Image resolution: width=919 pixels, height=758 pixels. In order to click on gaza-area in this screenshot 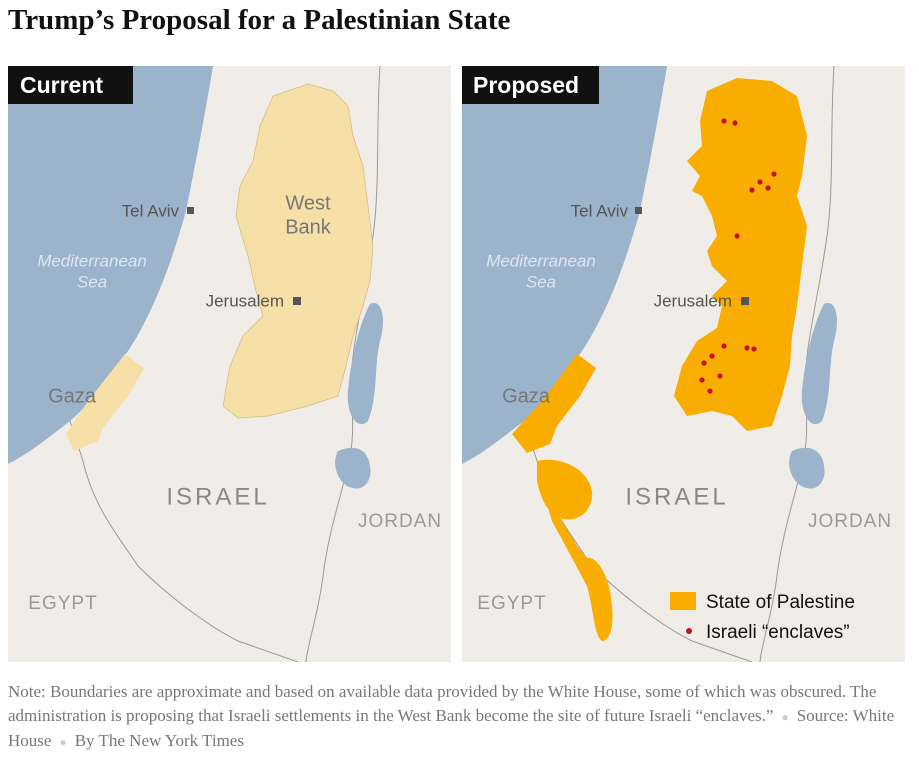, I will do `click(105, 402)`.